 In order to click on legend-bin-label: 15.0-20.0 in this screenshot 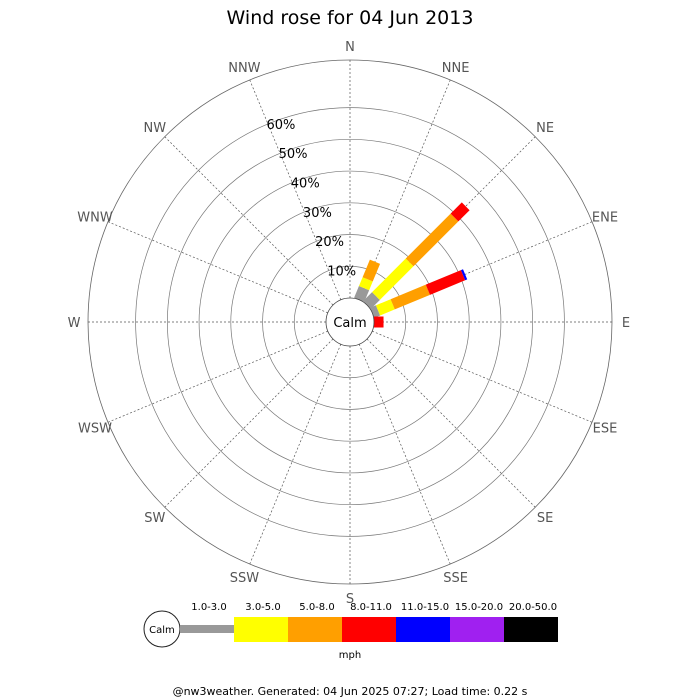, I will do `click(479, 607)`.